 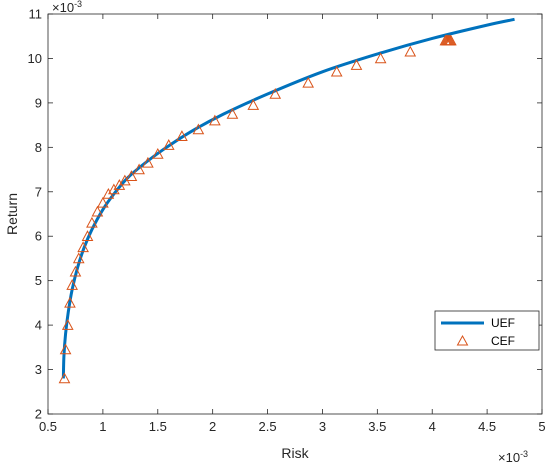 What do you see at coordinates (322, 426) in the screenshot?
I see `x-tick-label: 3` at bounding box center [322, 426].